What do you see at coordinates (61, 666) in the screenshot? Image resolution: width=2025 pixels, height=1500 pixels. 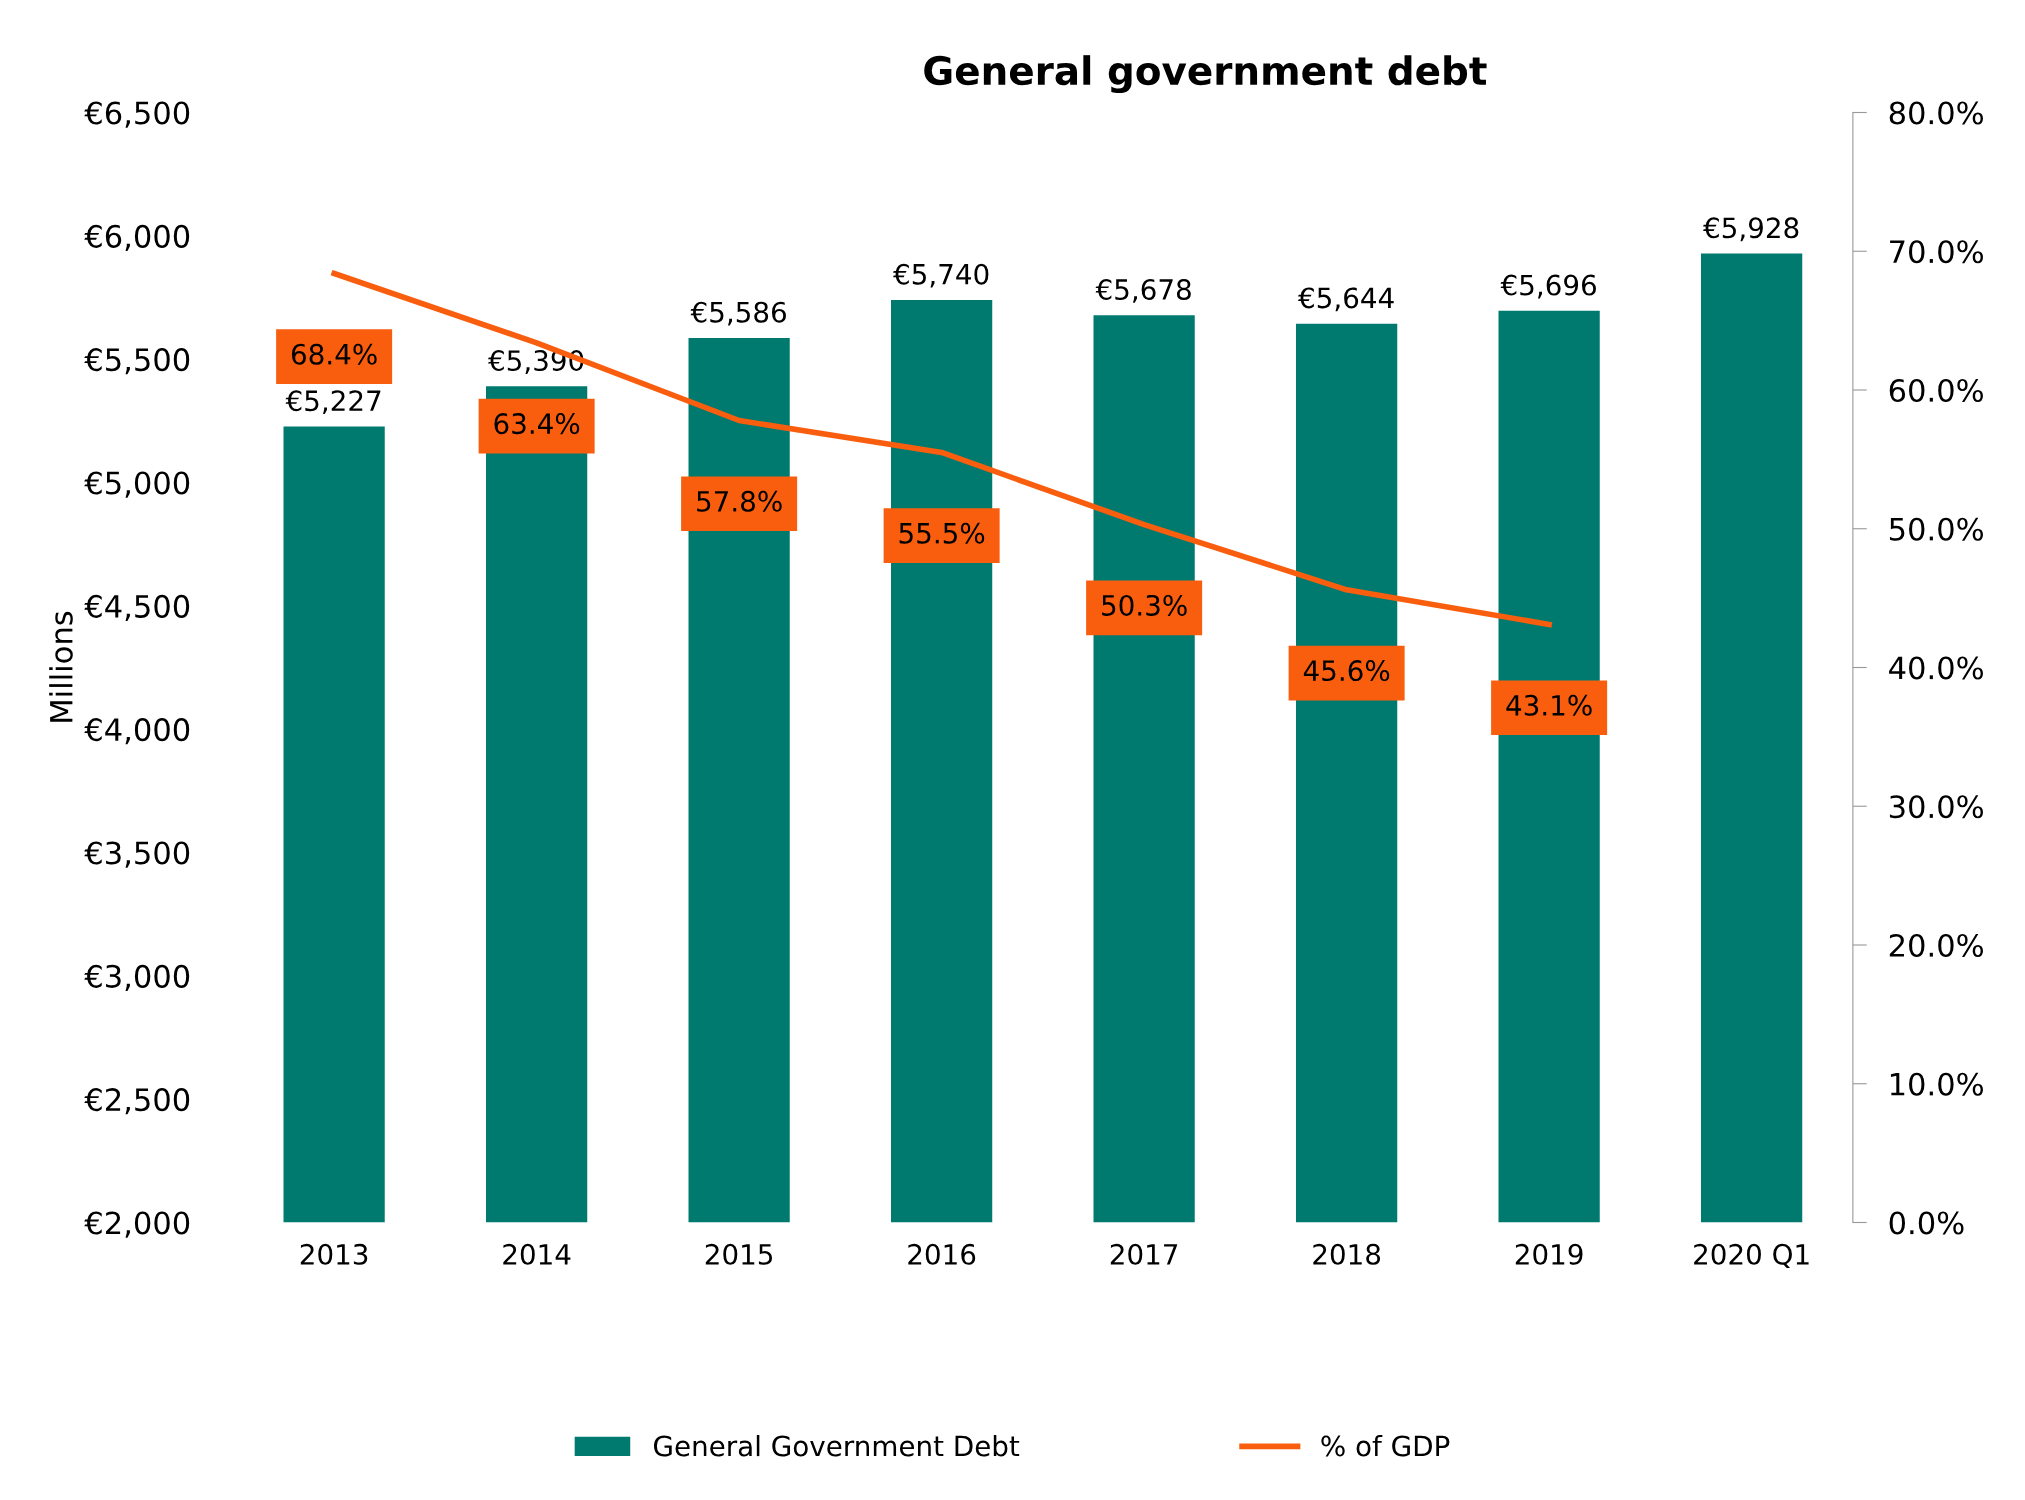 I see `y-axis-title: Millions` at bounding box center [61, 666].